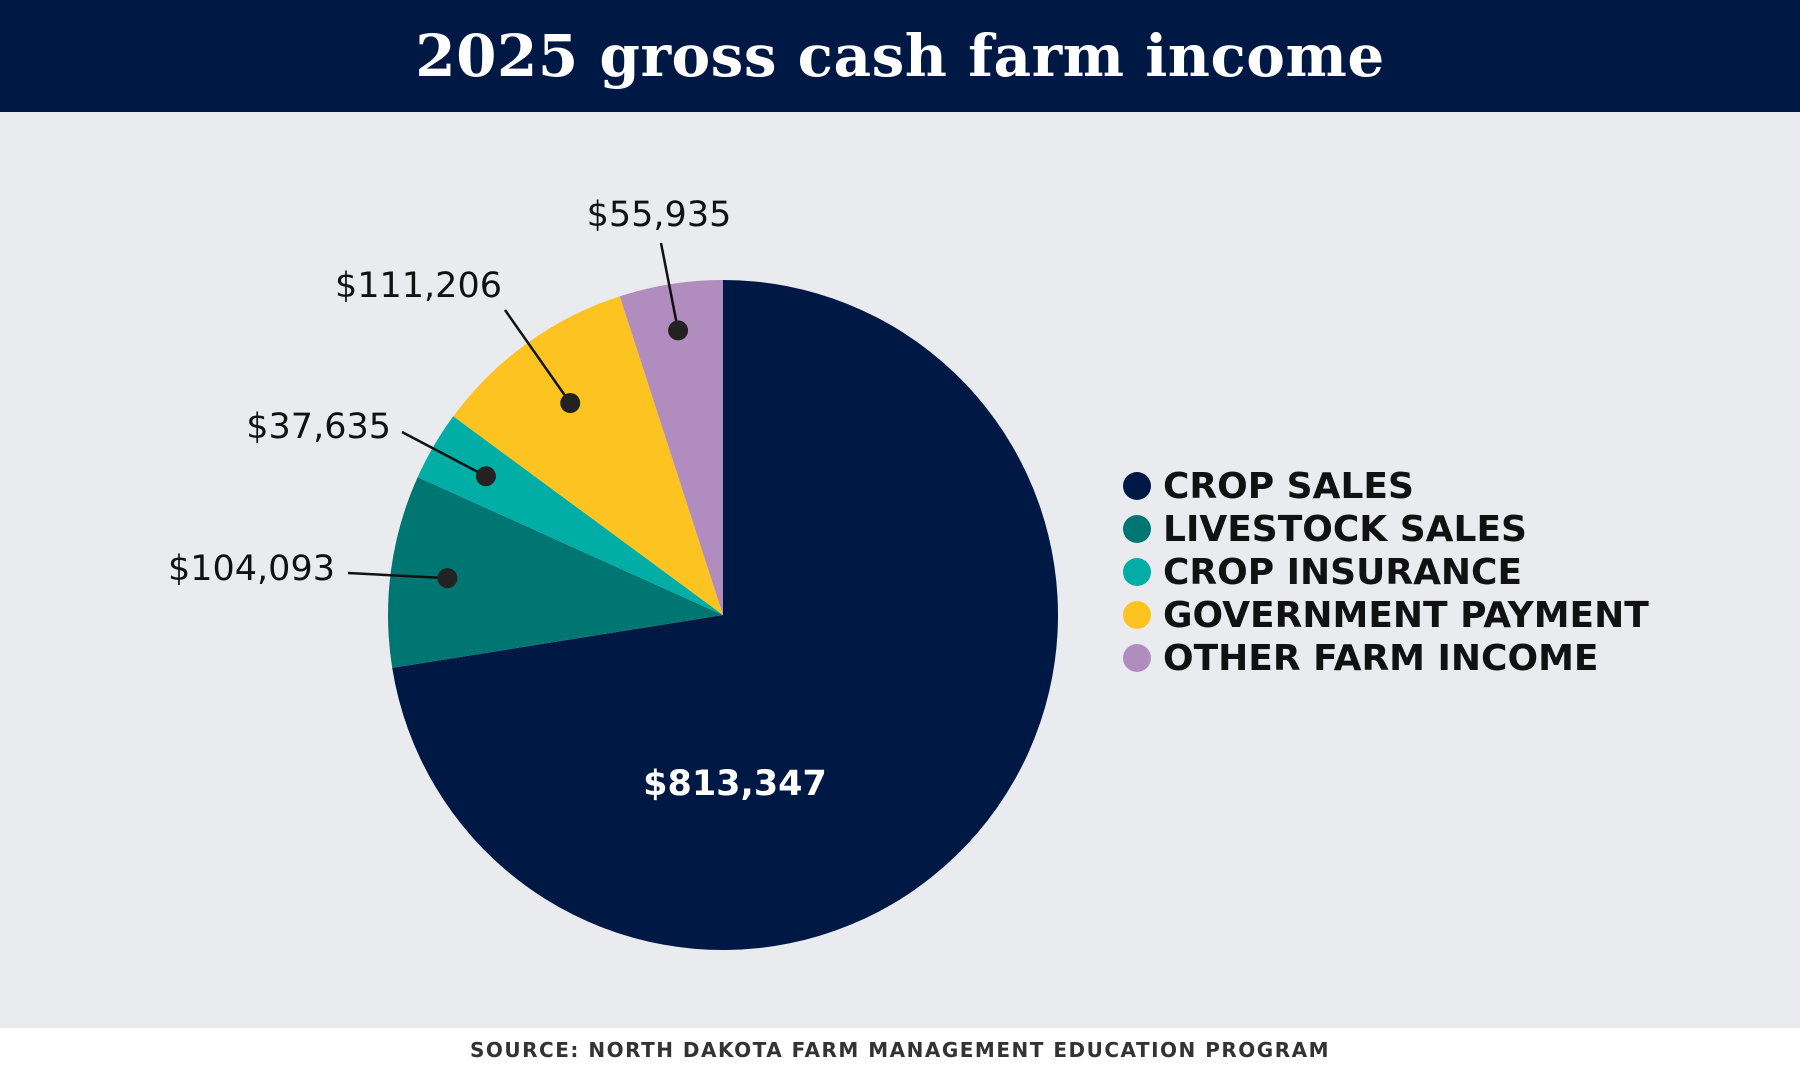  I want to click on leader-line-livestock-sales, so click(397, 575).